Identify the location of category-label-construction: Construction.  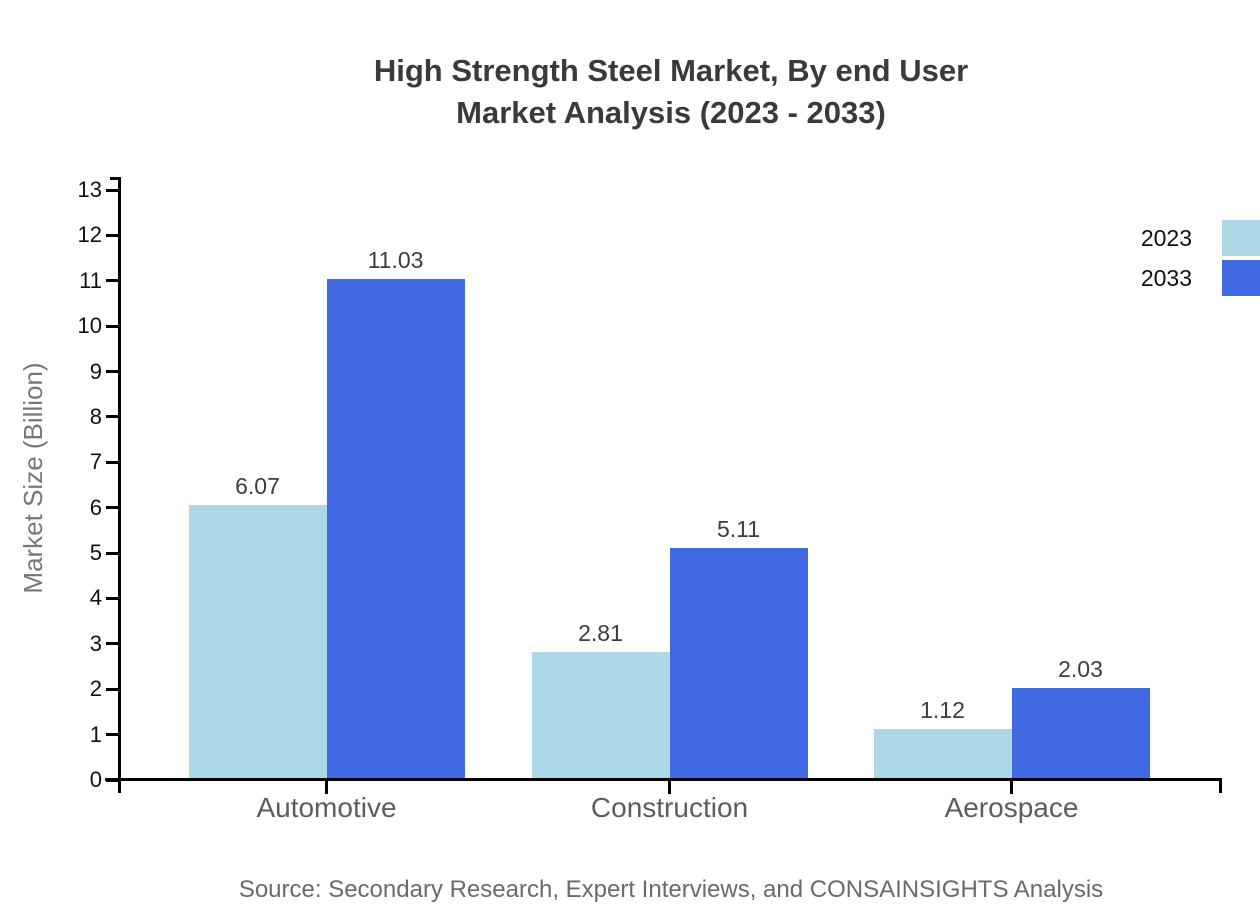
(669, 807).